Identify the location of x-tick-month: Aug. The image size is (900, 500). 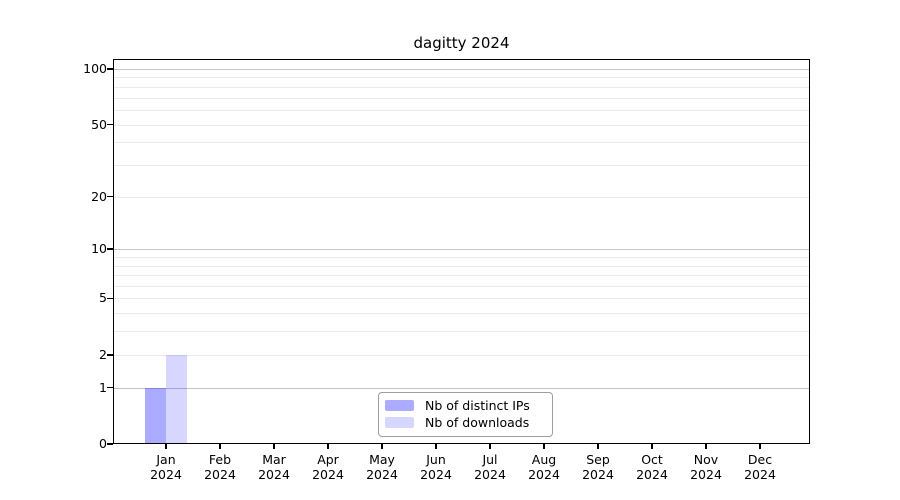
(544, 459).